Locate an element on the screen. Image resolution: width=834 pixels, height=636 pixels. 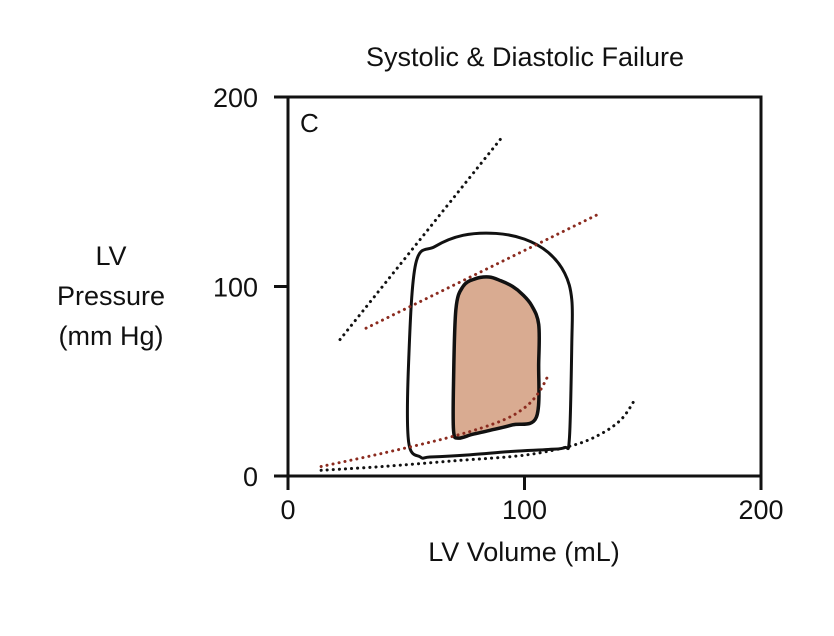
y-tick-label-0: 0 is located at coordinates (250, 477).